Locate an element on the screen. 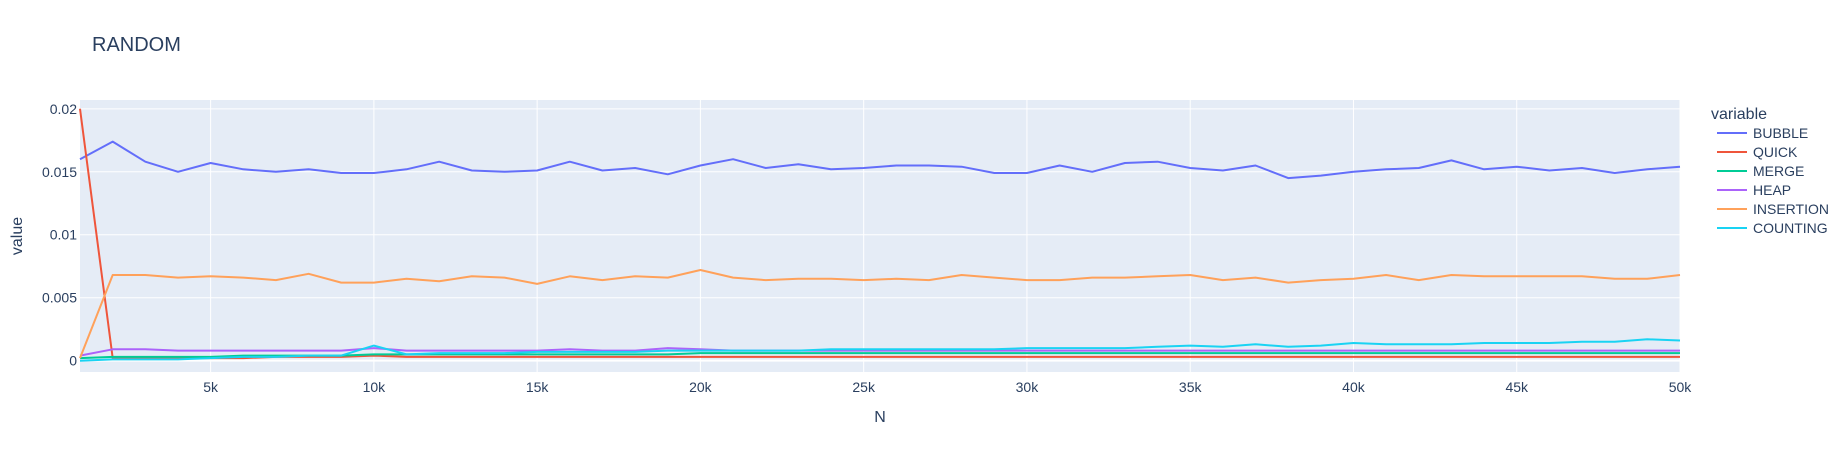  legend-item-heap: HEAP is located at coordinates (1754, 190).